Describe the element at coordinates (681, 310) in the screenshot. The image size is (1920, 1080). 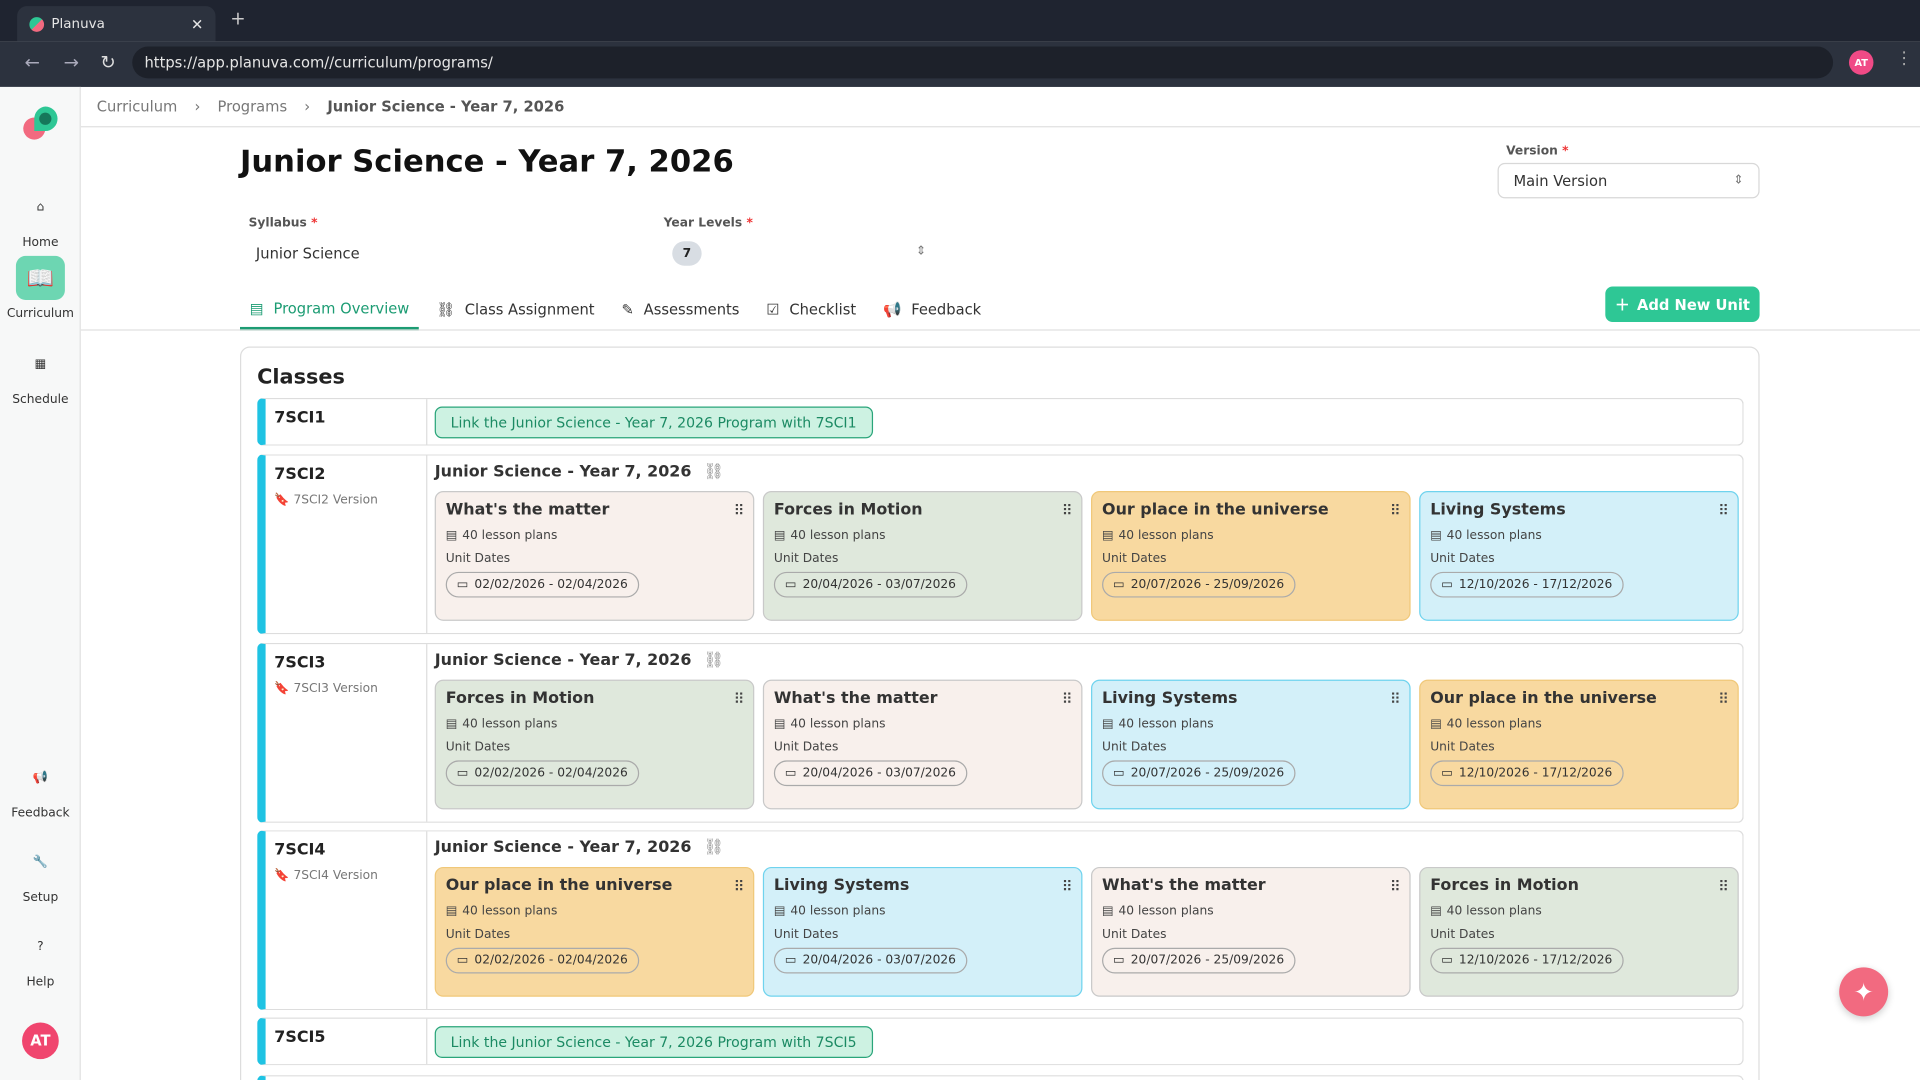
I see `tab-assessments: ✎ Assessments` at that location.